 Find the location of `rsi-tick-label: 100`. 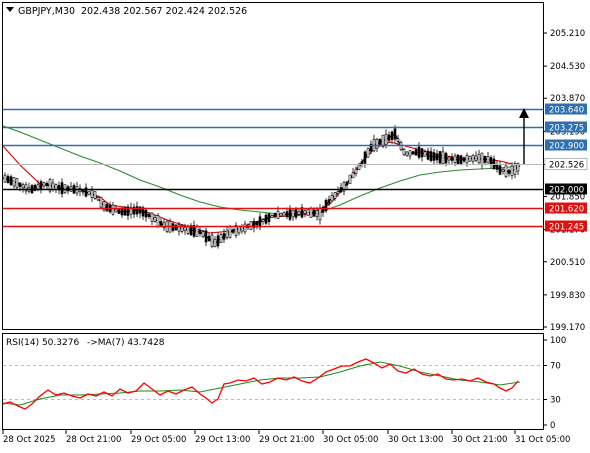

rsi-tick-label: 100 is located at coordinates (558, 341).